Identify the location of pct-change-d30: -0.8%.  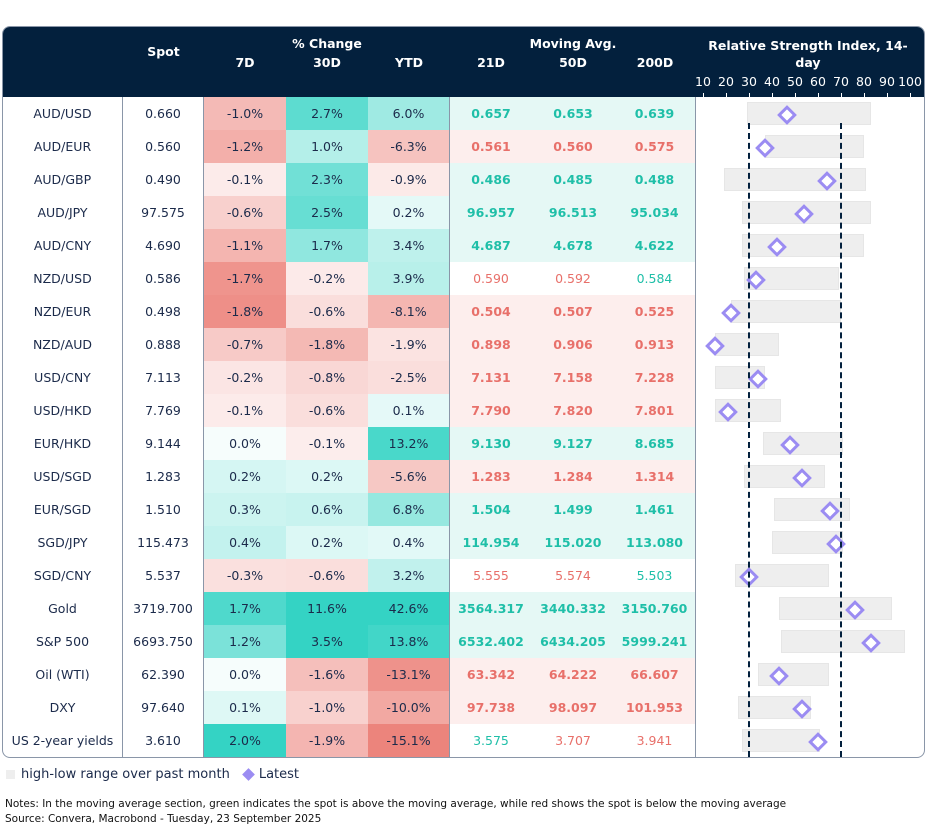
(327, 377).